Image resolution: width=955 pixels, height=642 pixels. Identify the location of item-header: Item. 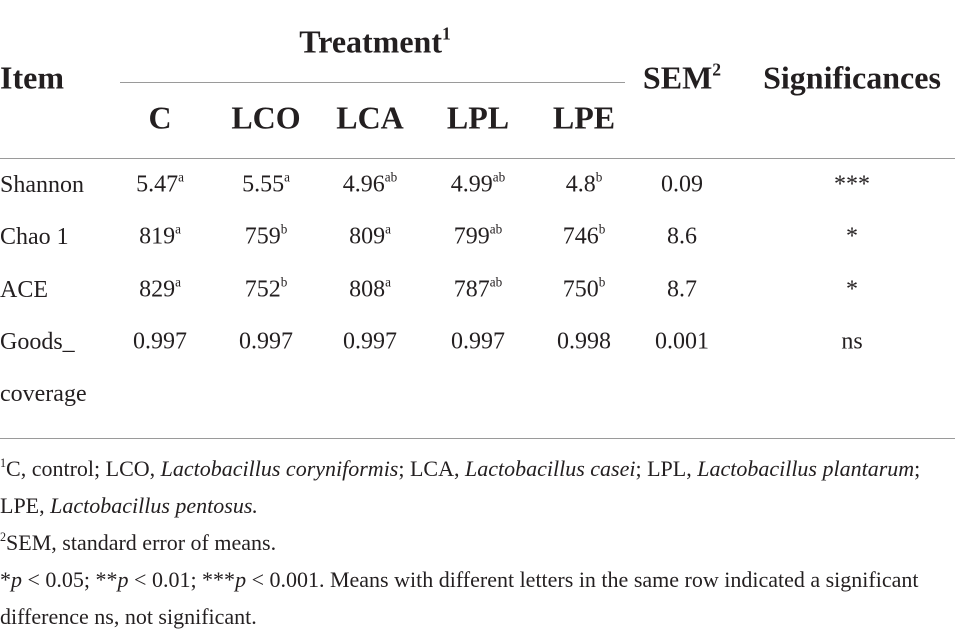
(32, 77).